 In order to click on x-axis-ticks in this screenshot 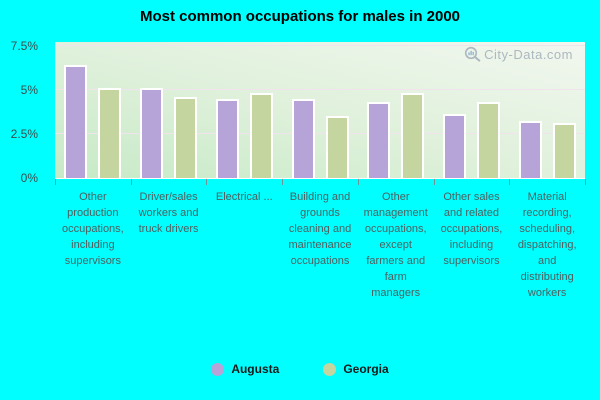, I will do `click(320, 182)`.